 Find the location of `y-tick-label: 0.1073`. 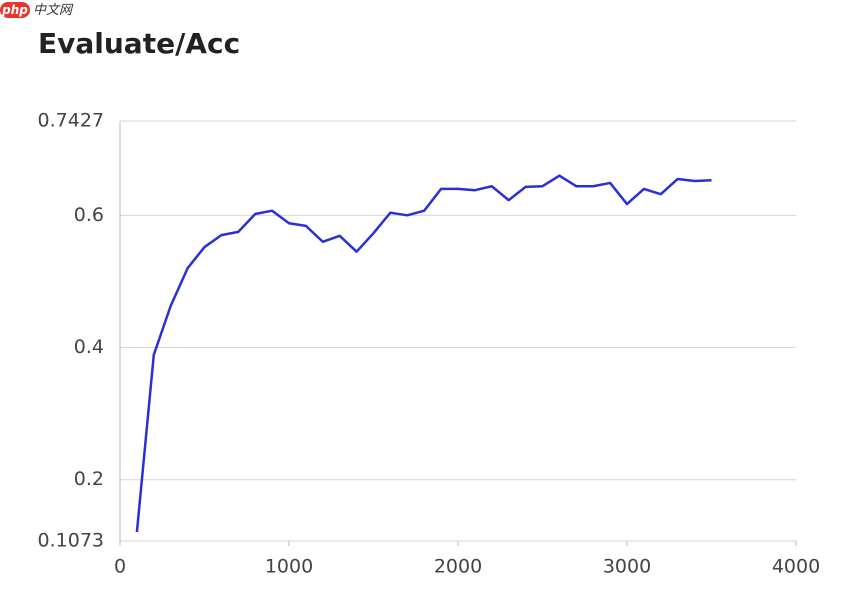

y-tick-label: 0.1073 is located at coordinates (71, 541).